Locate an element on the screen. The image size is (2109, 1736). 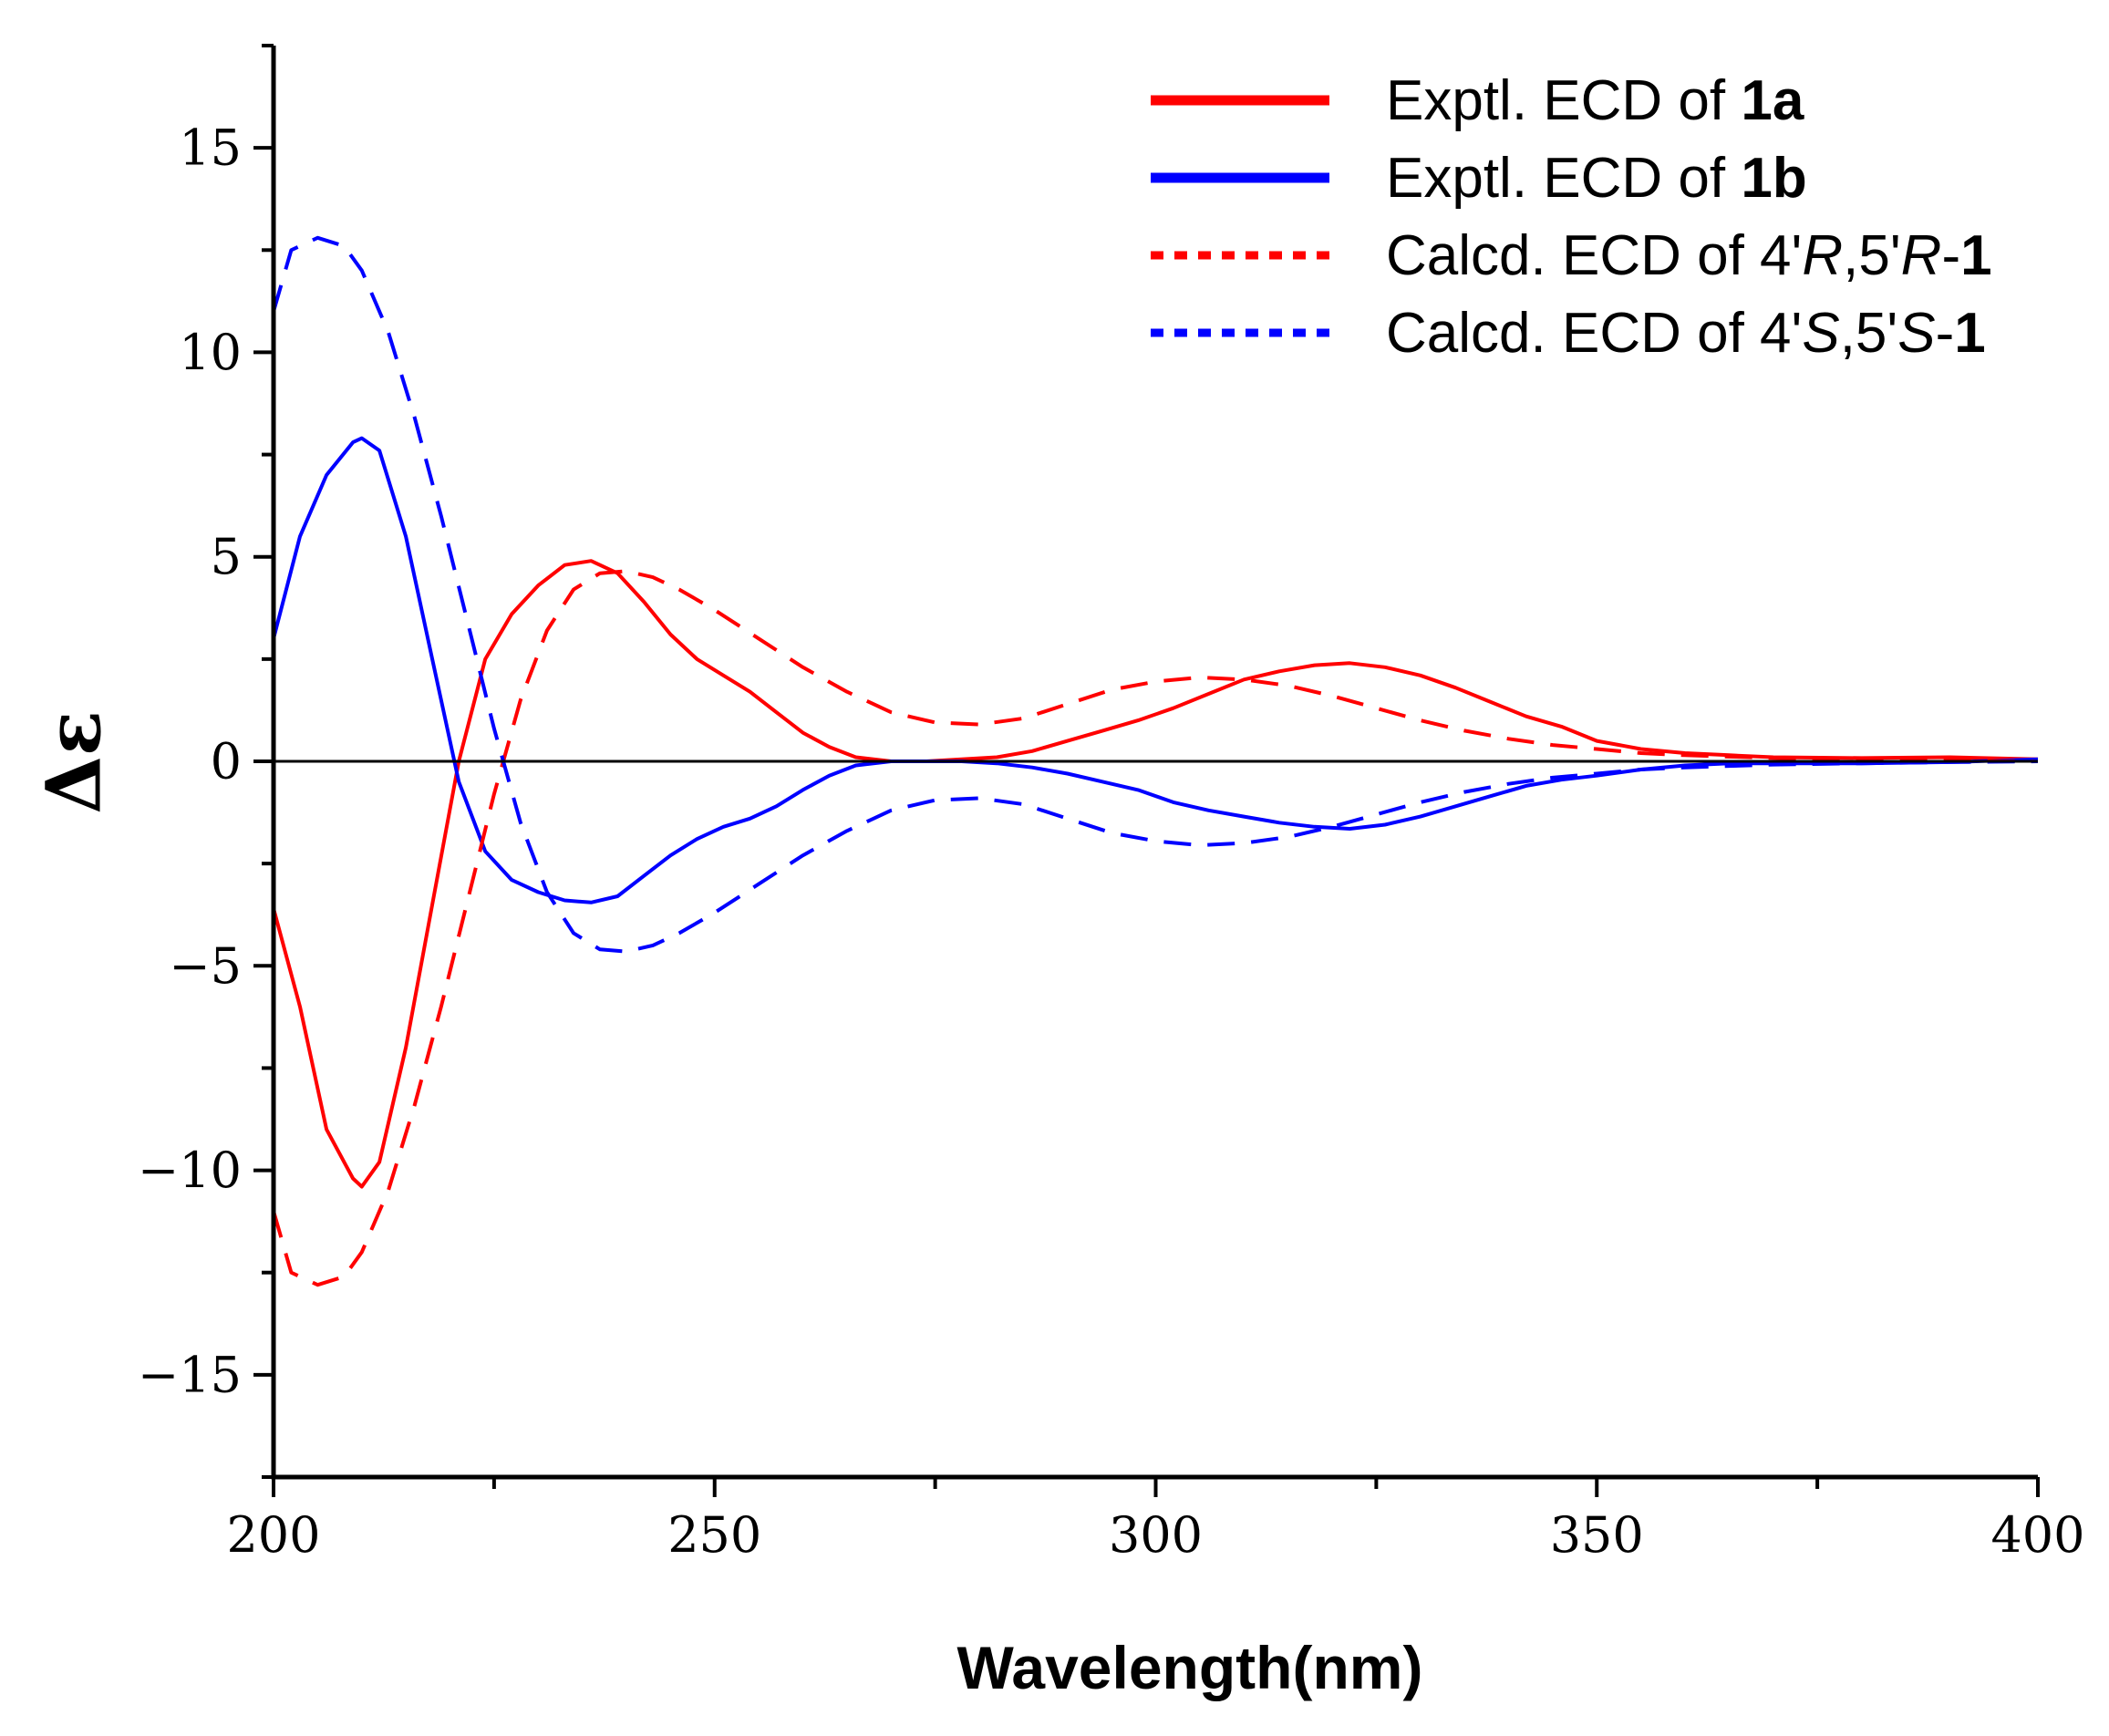
legend-label-1: Exptl. ECD of 1a is located at coordinates (1595, 100).